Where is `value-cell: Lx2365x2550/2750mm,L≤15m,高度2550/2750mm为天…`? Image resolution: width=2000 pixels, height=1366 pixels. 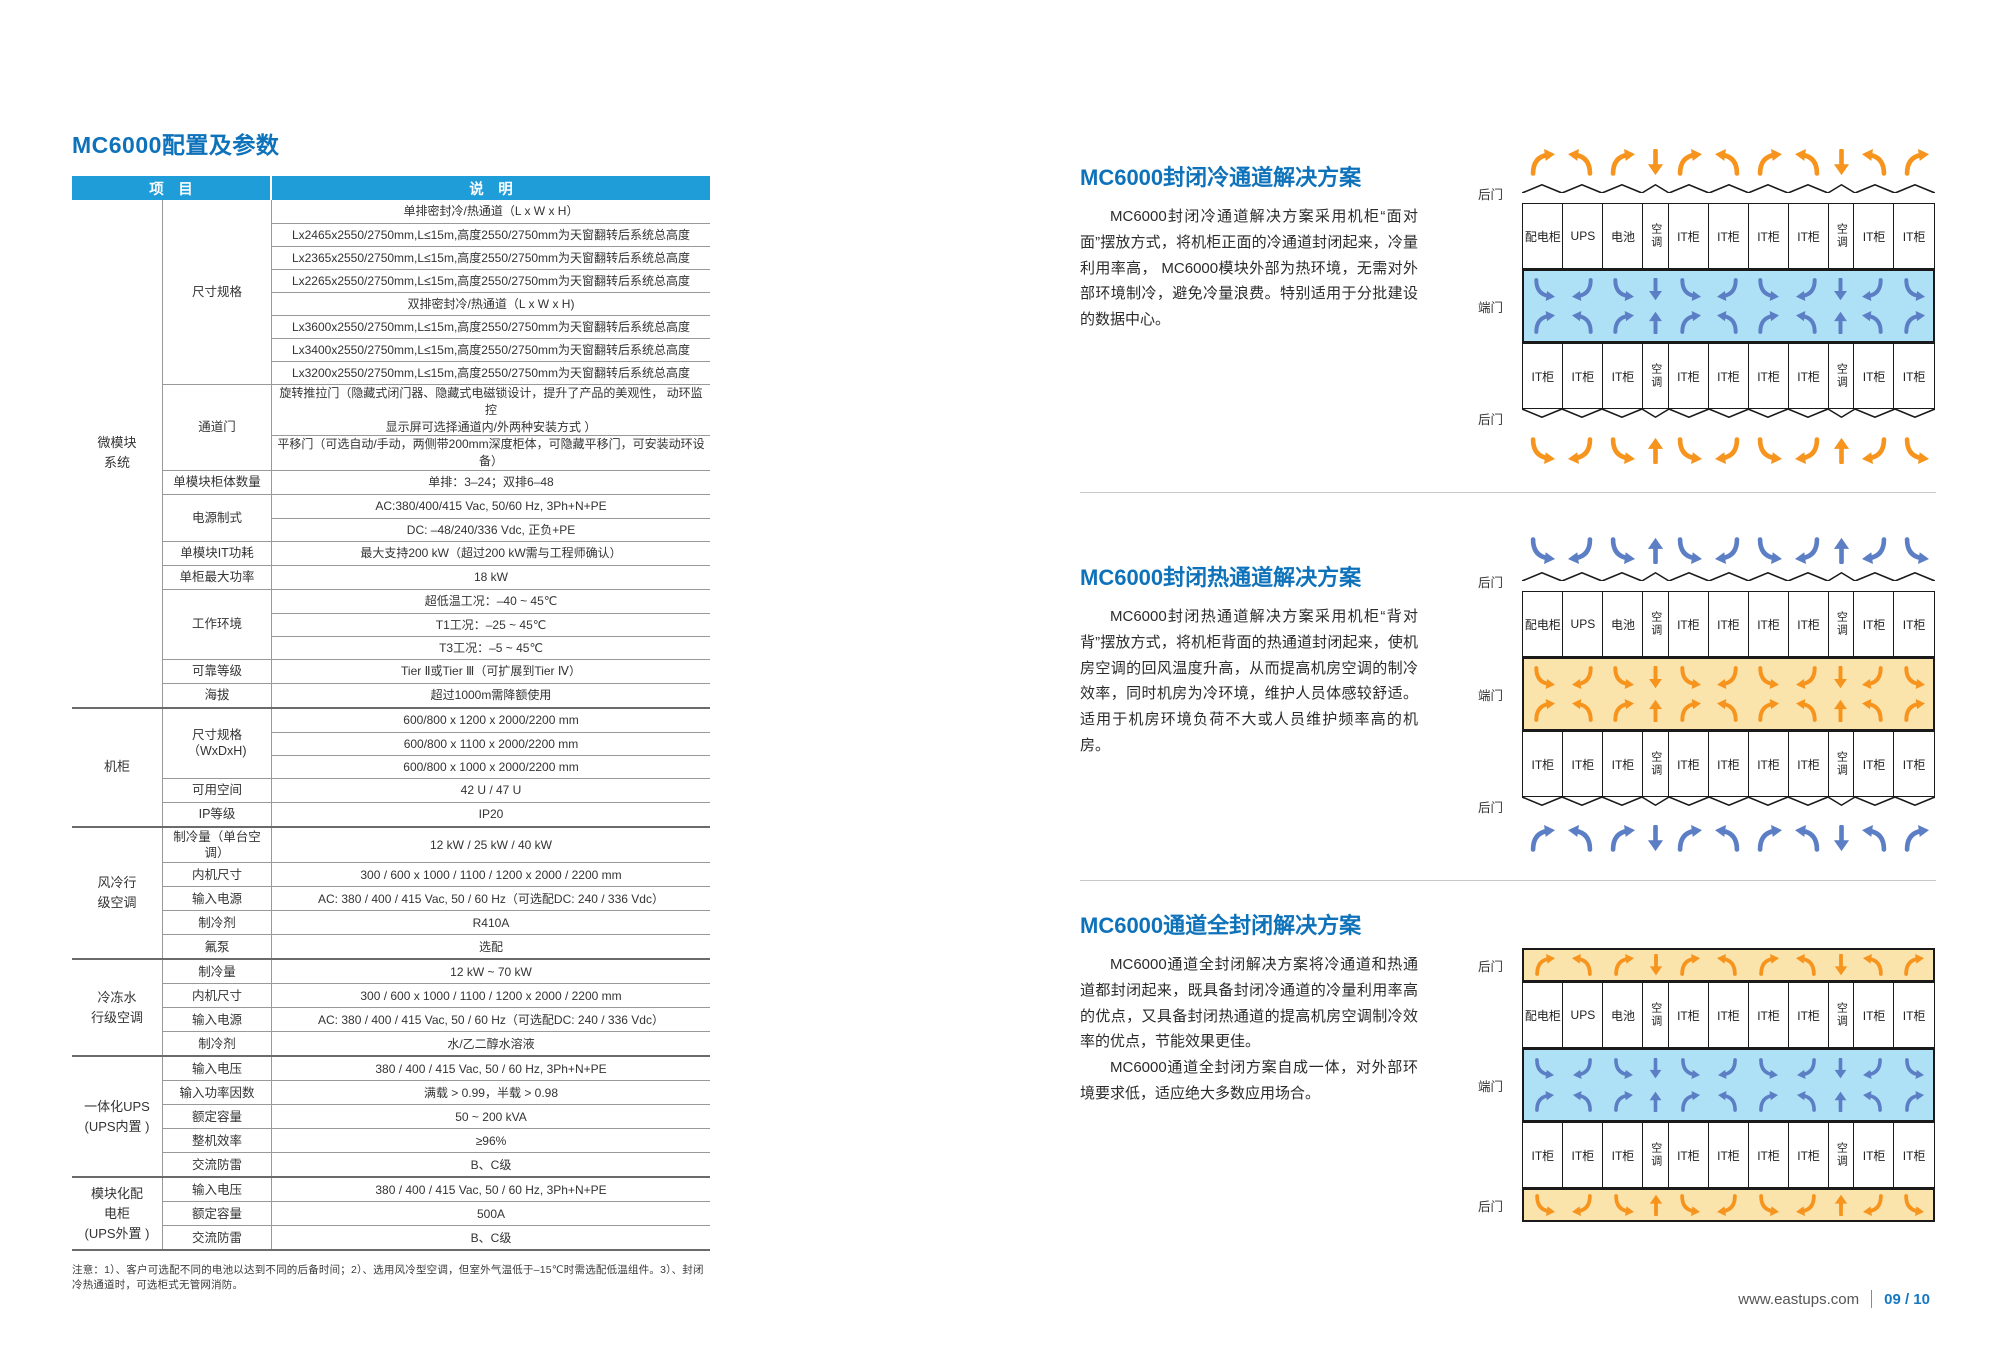
value-cell: Lx2365x2550/2750mm,L≤15m,高度2550/2750mm为天… is located at coordinates (491, 257).